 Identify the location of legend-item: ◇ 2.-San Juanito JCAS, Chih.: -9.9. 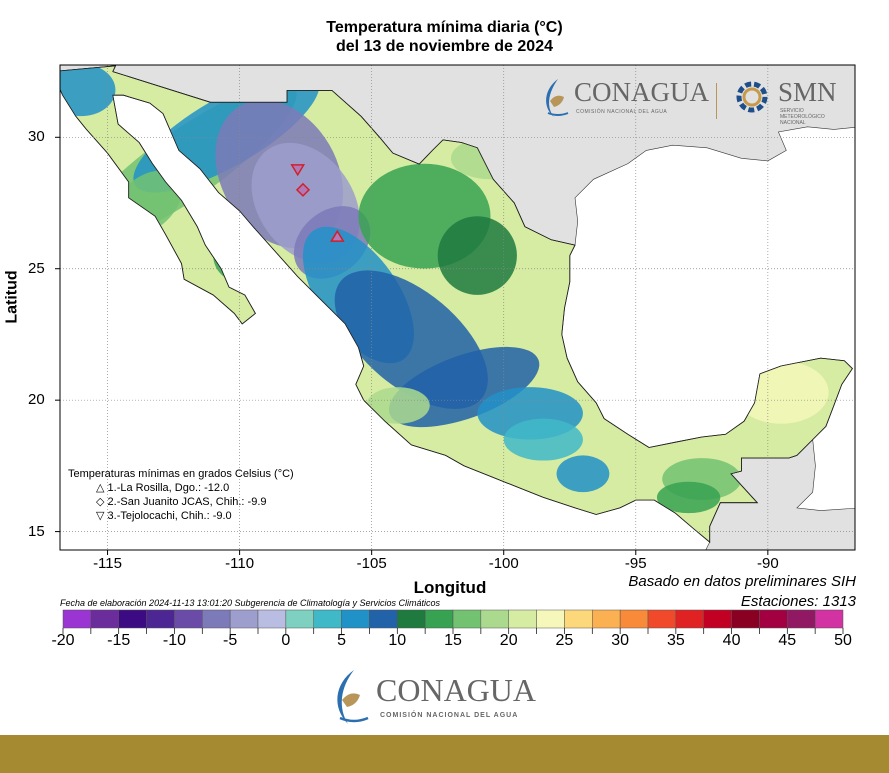
(181, 502).